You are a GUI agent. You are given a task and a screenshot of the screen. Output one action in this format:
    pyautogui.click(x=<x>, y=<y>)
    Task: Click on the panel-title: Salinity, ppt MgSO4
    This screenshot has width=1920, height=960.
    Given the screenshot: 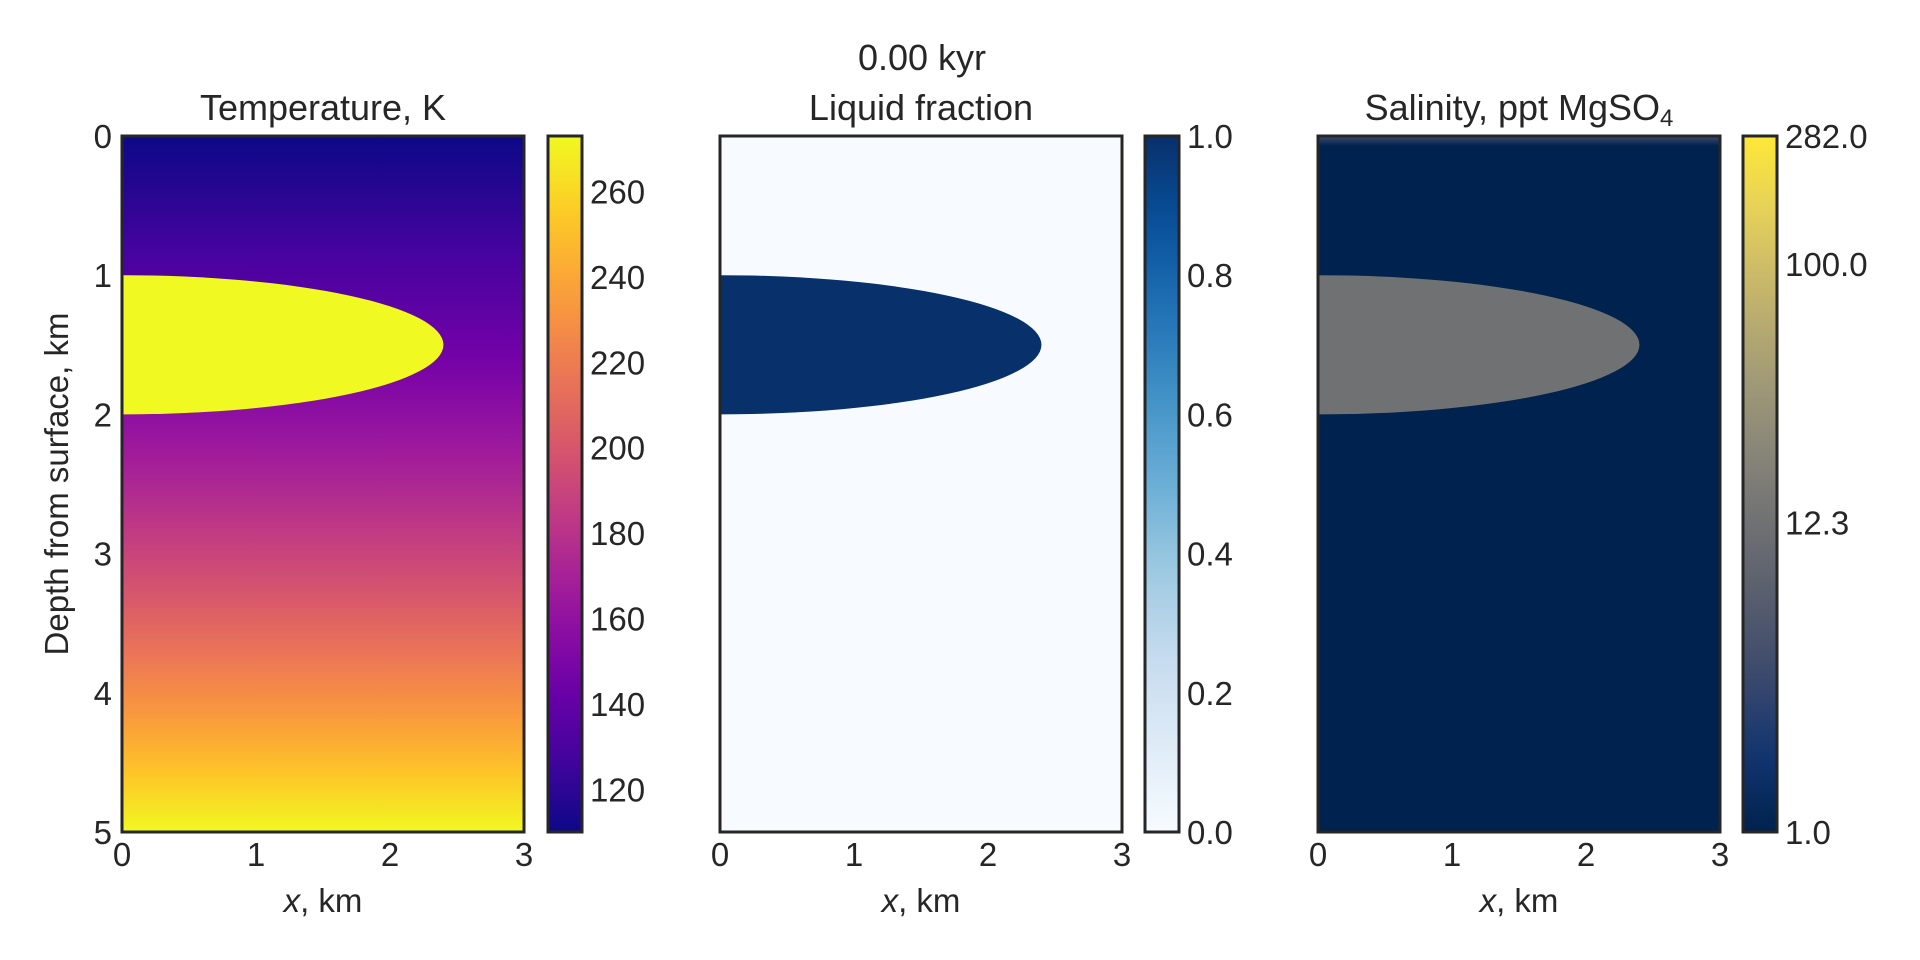 What is the action you would take?
    pyautogui.click(x=1519, y=109)
    